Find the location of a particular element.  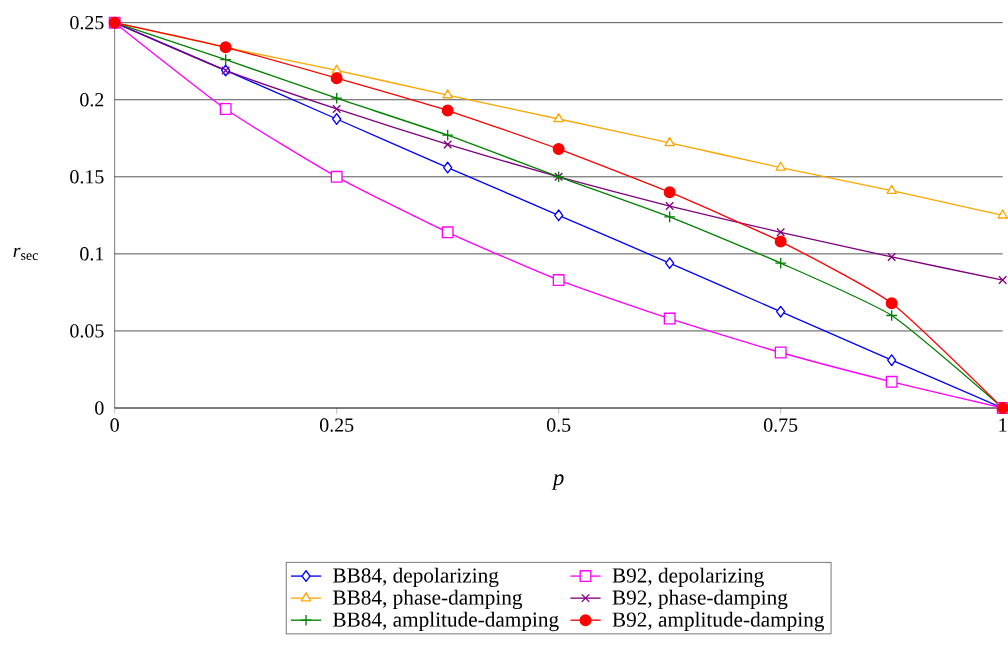

legend-label: BB84, phase-damping is located at coordinates (428, 599).